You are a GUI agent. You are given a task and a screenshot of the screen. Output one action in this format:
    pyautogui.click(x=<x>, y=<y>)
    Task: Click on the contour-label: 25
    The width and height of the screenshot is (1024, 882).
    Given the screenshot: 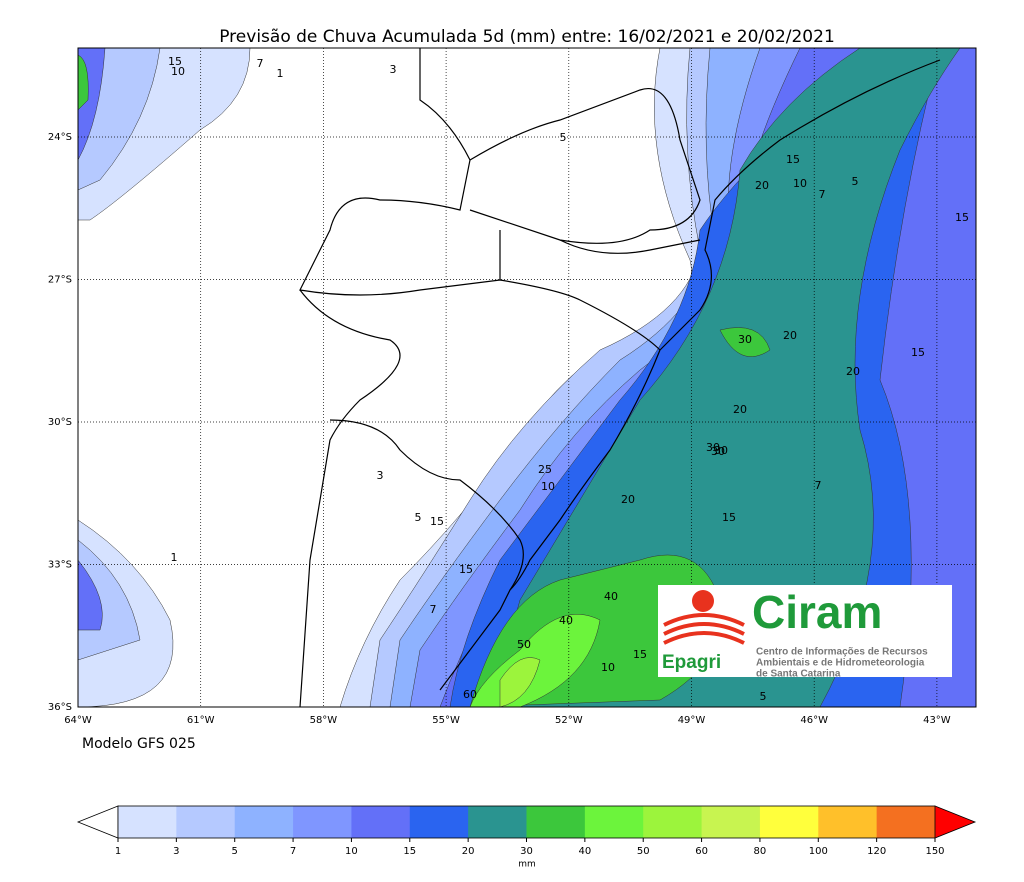 What is the action you would take?
    pyautogui.click(x=545, y=469)
    